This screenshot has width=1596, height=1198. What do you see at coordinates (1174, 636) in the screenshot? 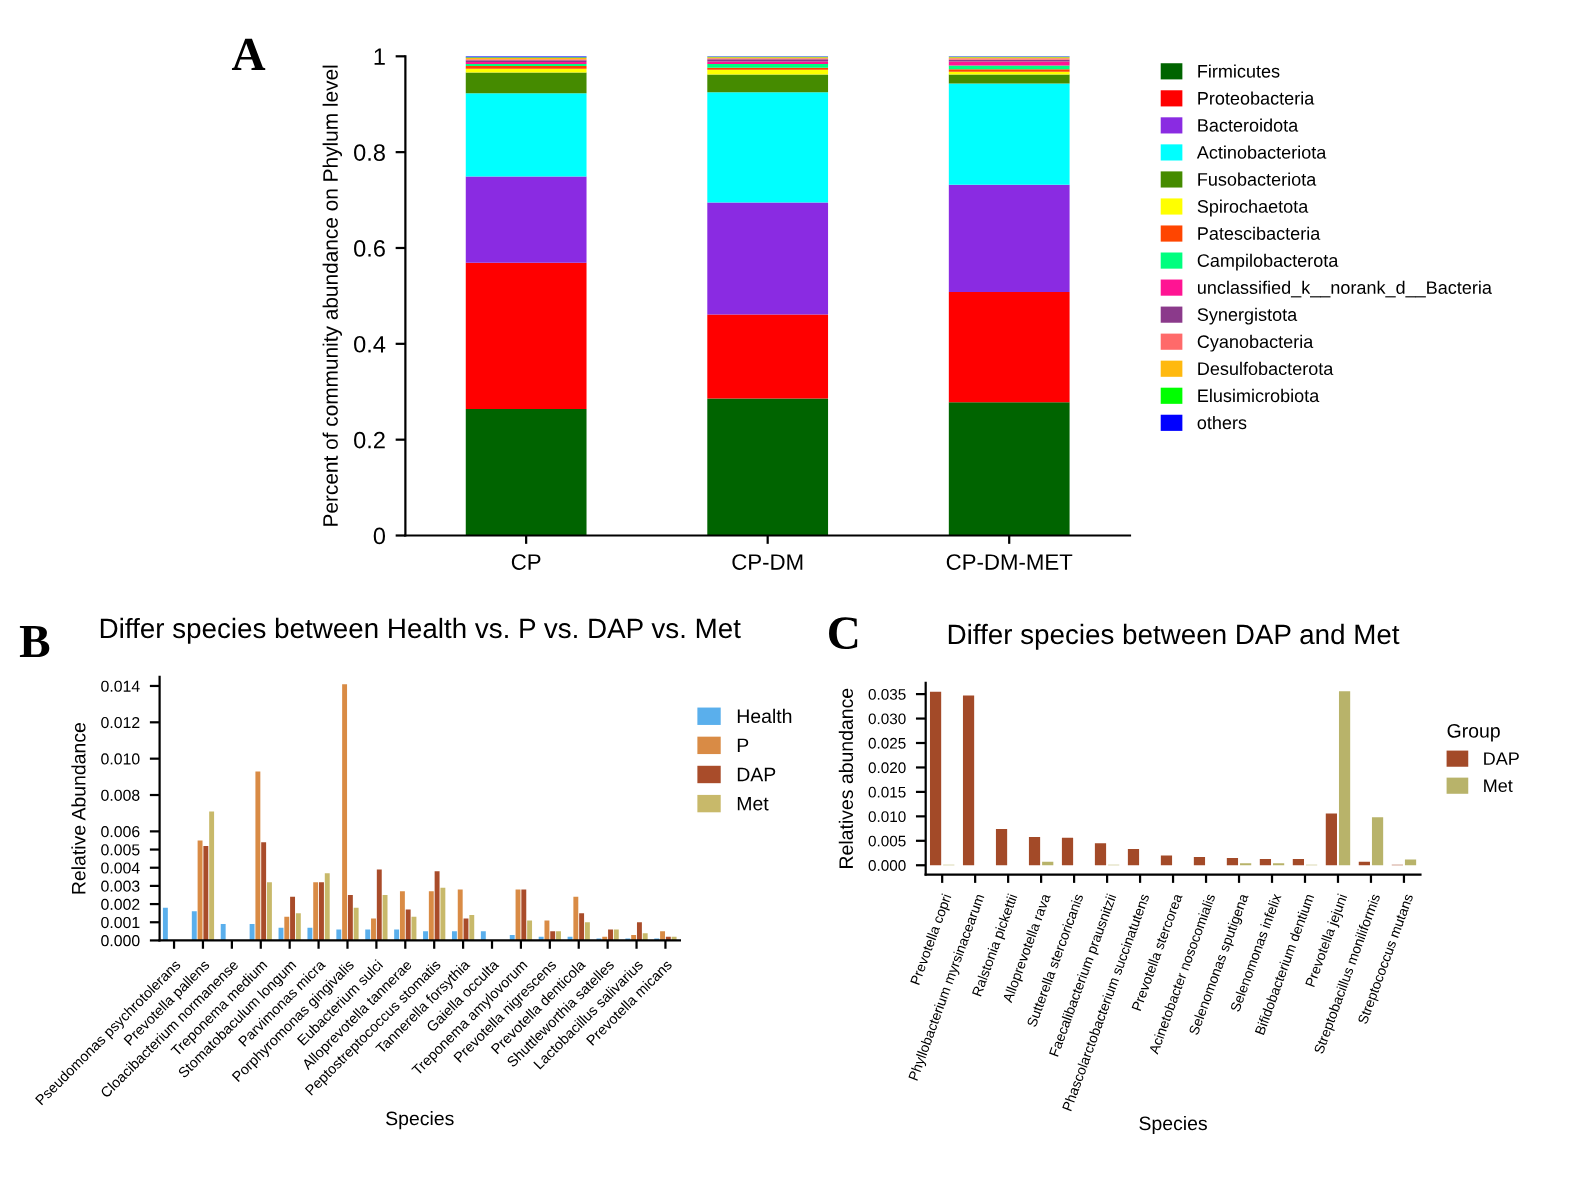
I see `chart-title: Differ species between DAP and Met` at bounding box center [1174, 636].